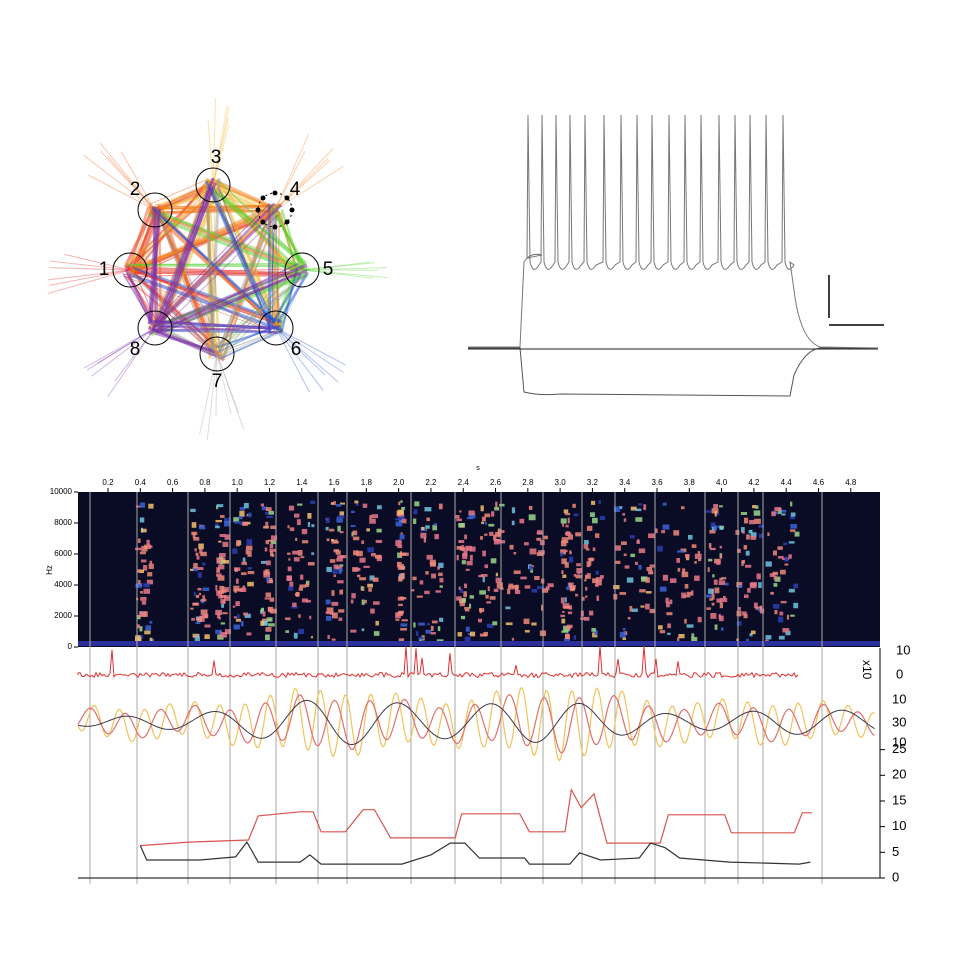  I want to click on node-dot, so click(263, 222).